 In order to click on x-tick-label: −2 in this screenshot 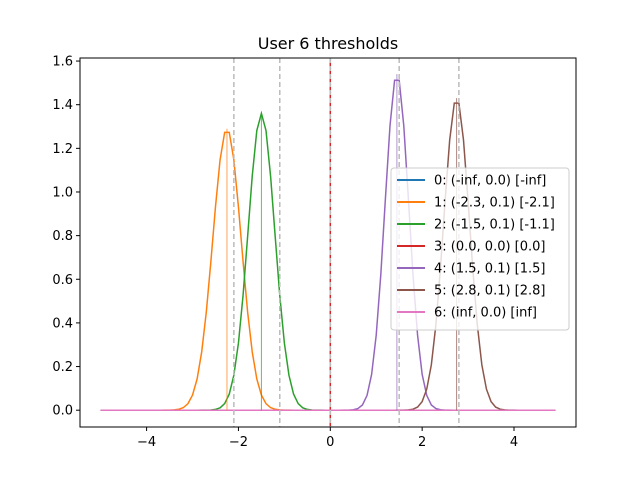, I will do `click(238, 442)`.